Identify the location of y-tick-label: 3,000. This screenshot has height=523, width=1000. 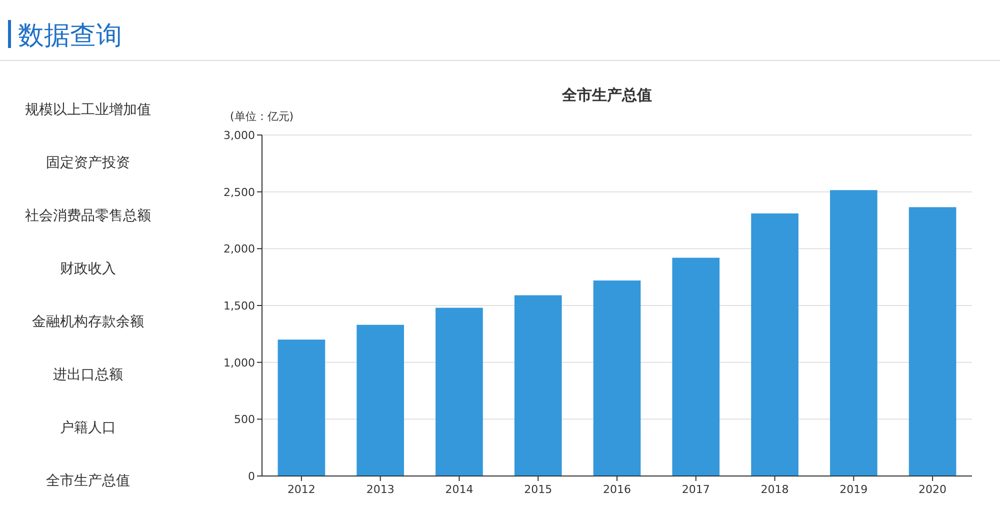
(239, 135).